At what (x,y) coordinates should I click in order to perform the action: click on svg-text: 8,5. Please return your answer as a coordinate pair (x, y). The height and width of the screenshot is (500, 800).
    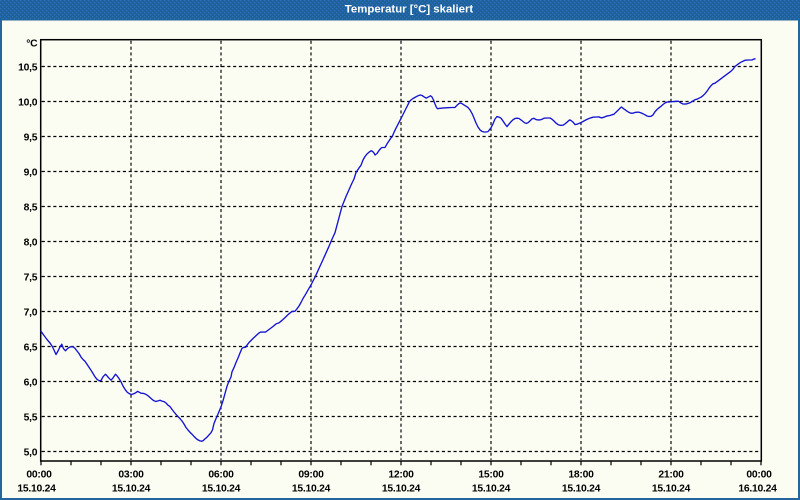
    Looking at the image, I should click on (31, 207).